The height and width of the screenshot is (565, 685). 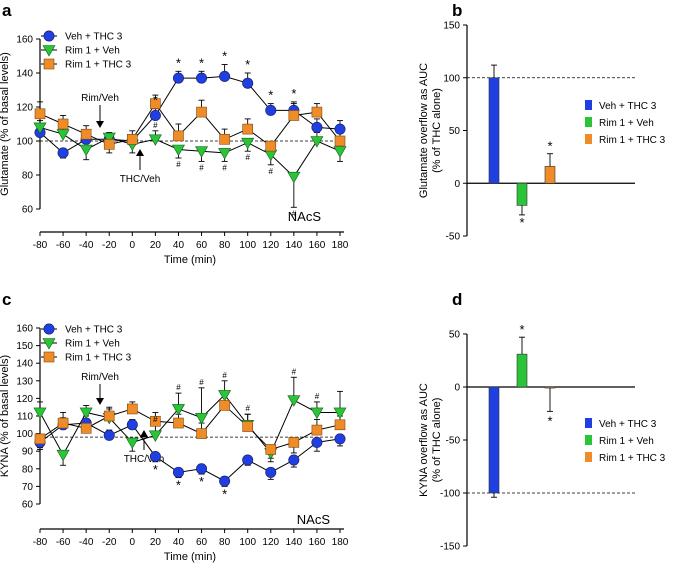 What do you see at coordinates (156, 542) in the screenshot?
I see `x-tick-label-c: 20` at bounding box center [156, 542].